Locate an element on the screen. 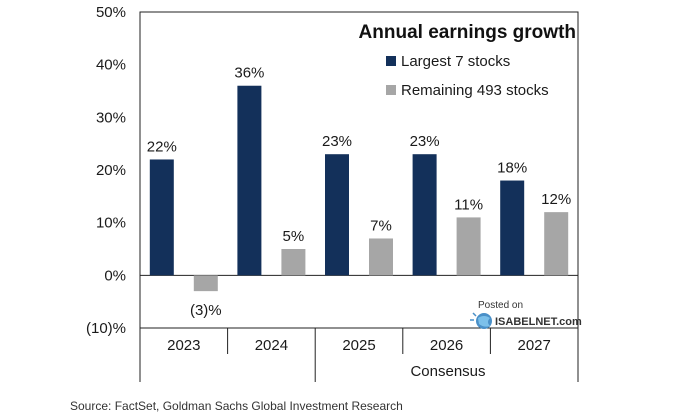  watermark: Posted on ISABELNET.com is located at coordinates (526, 314).